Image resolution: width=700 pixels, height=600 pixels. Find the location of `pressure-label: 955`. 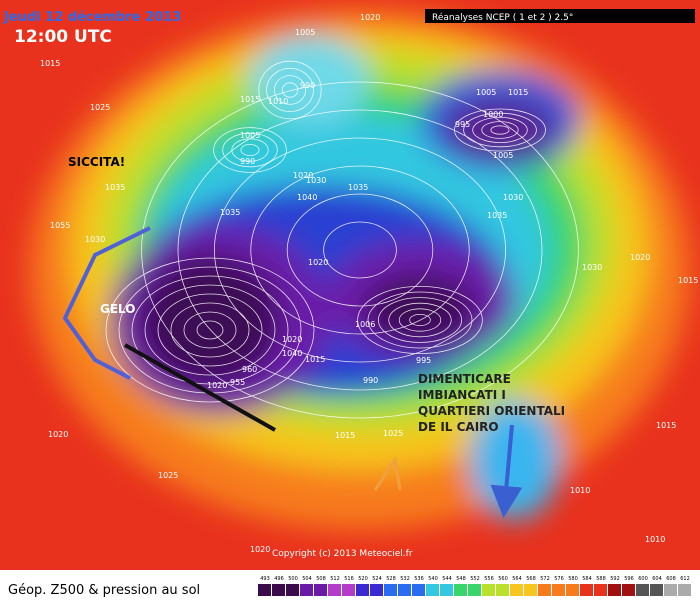

pressure-label: 955 is located at coordinates (237, 382).